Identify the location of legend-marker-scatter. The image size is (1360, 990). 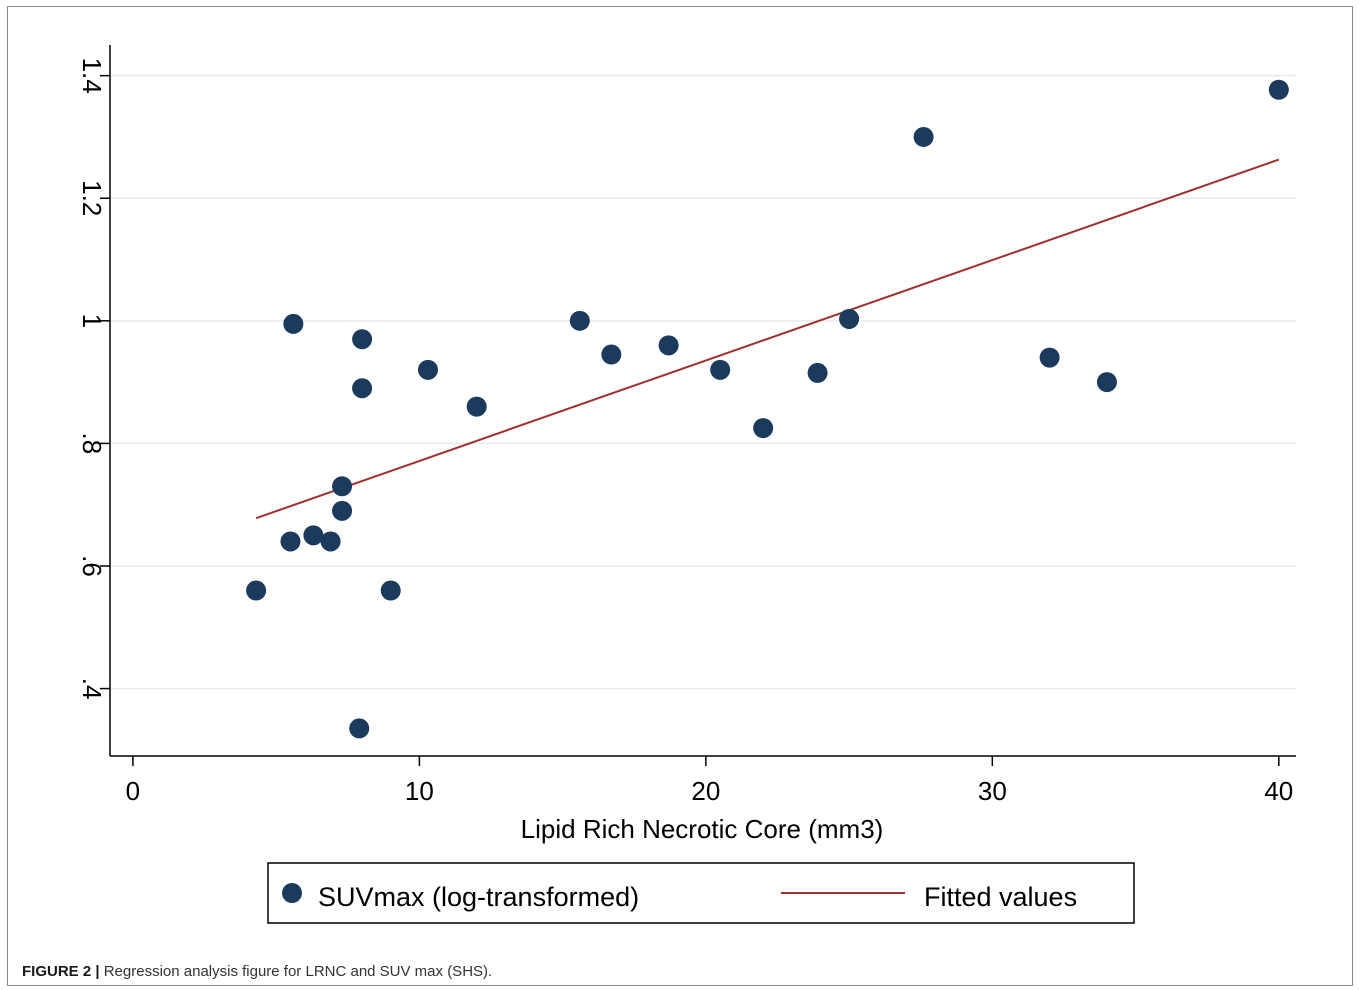
(292, 893).